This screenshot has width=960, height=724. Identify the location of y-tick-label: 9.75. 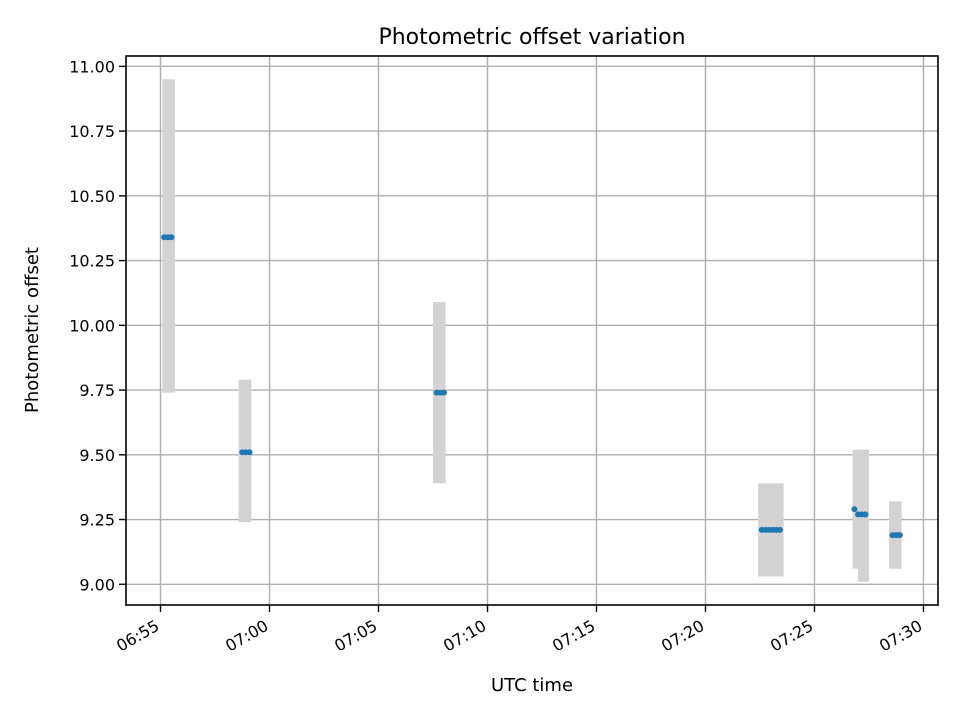
(97, 390).